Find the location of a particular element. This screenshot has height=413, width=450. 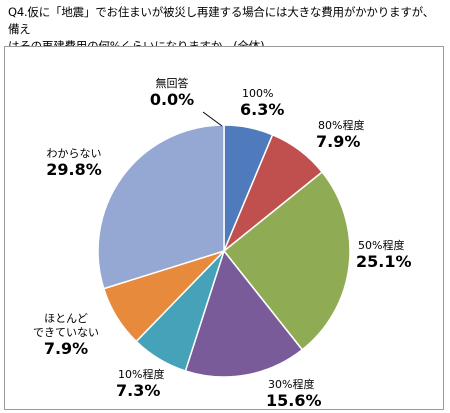

slice-label-4: 30%程度 is located at coordinates (291, 384).